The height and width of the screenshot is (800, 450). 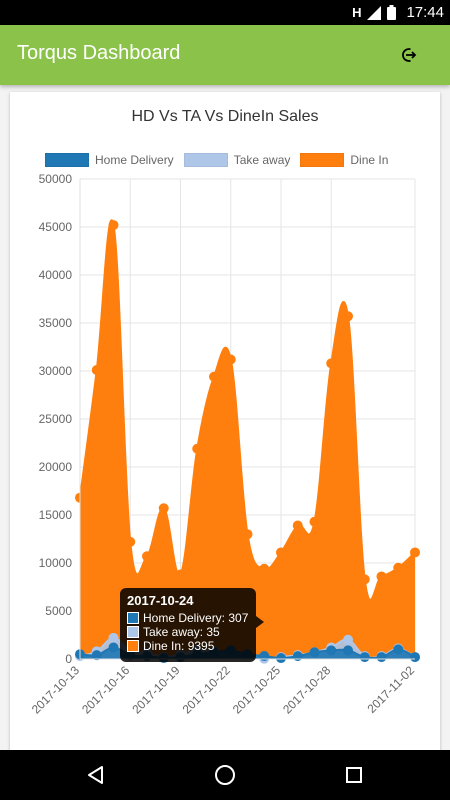 I want to click on y-tick-label: 40000, so click(x=56, y=275).